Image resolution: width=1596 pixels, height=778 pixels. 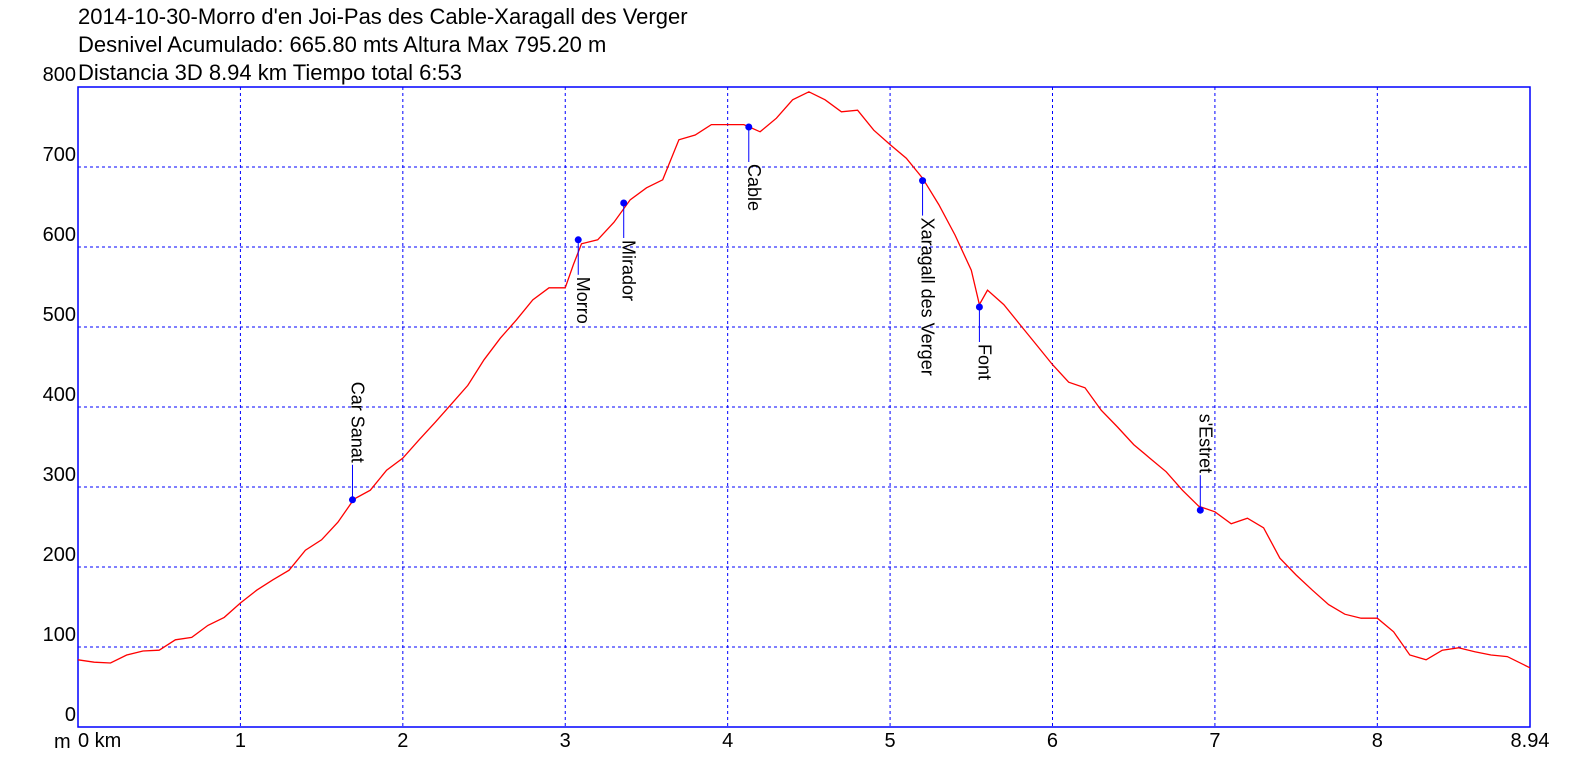 I want to click on x-tick-label: 8.94, so click(x=1530, y=741).